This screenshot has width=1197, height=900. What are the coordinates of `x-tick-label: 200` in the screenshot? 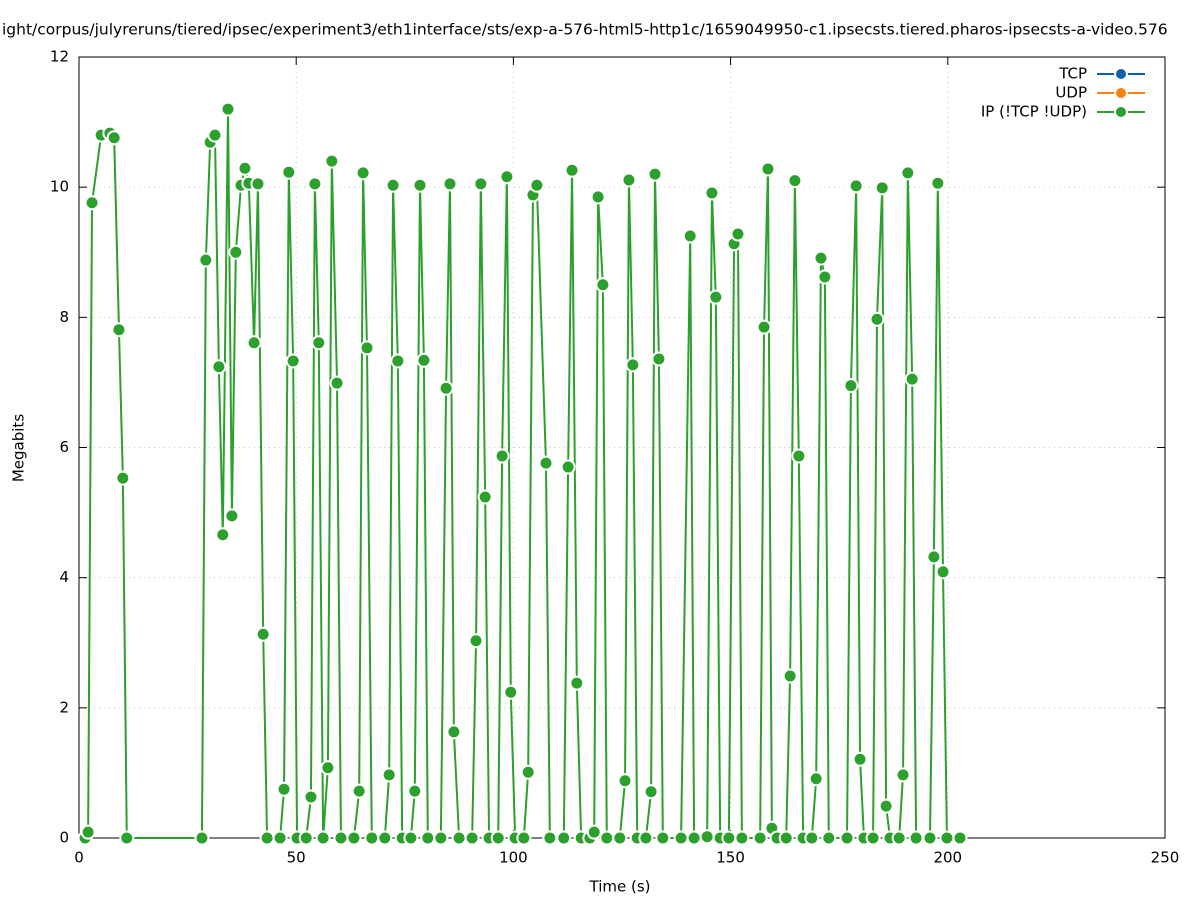 It's located at (947, 858).